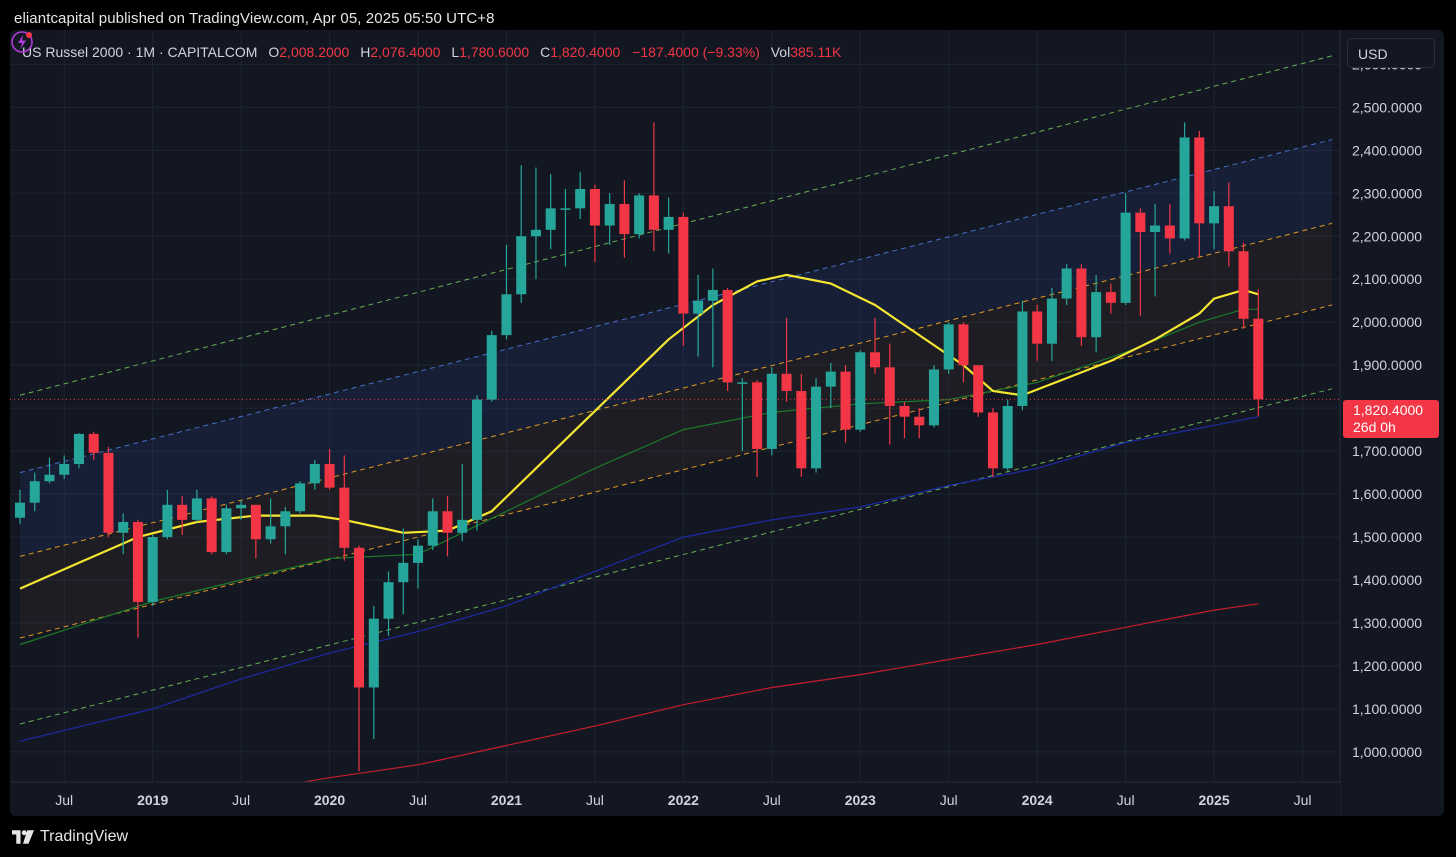 The width and height of the screenshot is (1456, 857). I want to click on time-tick-label: 2022, so click(683, 800).